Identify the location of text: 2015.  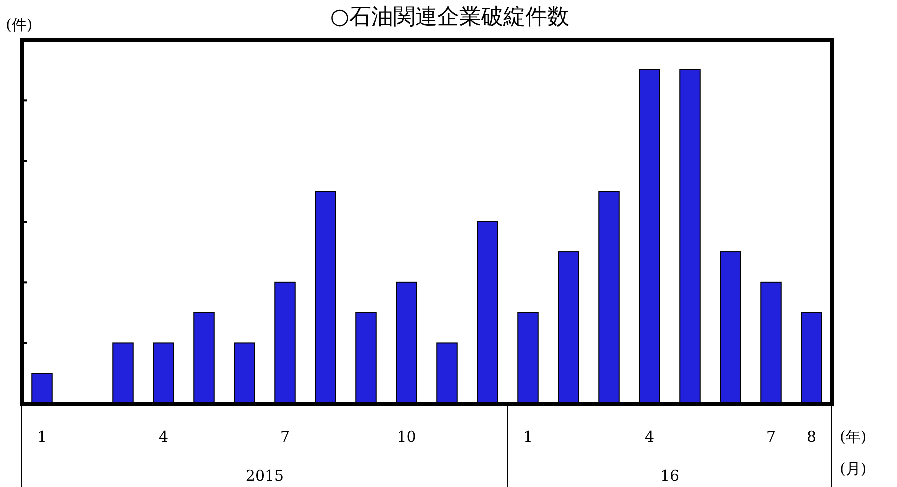
(265, 476).